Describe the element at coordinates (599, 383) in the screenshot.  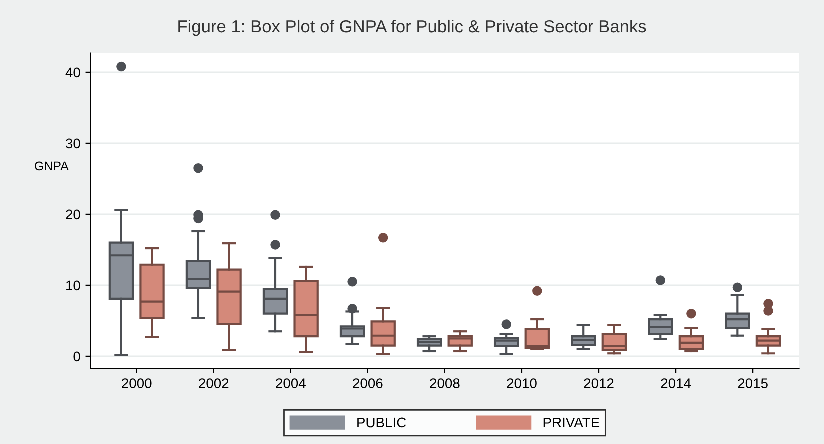
I see `x-tick-label: 2012` at that location.